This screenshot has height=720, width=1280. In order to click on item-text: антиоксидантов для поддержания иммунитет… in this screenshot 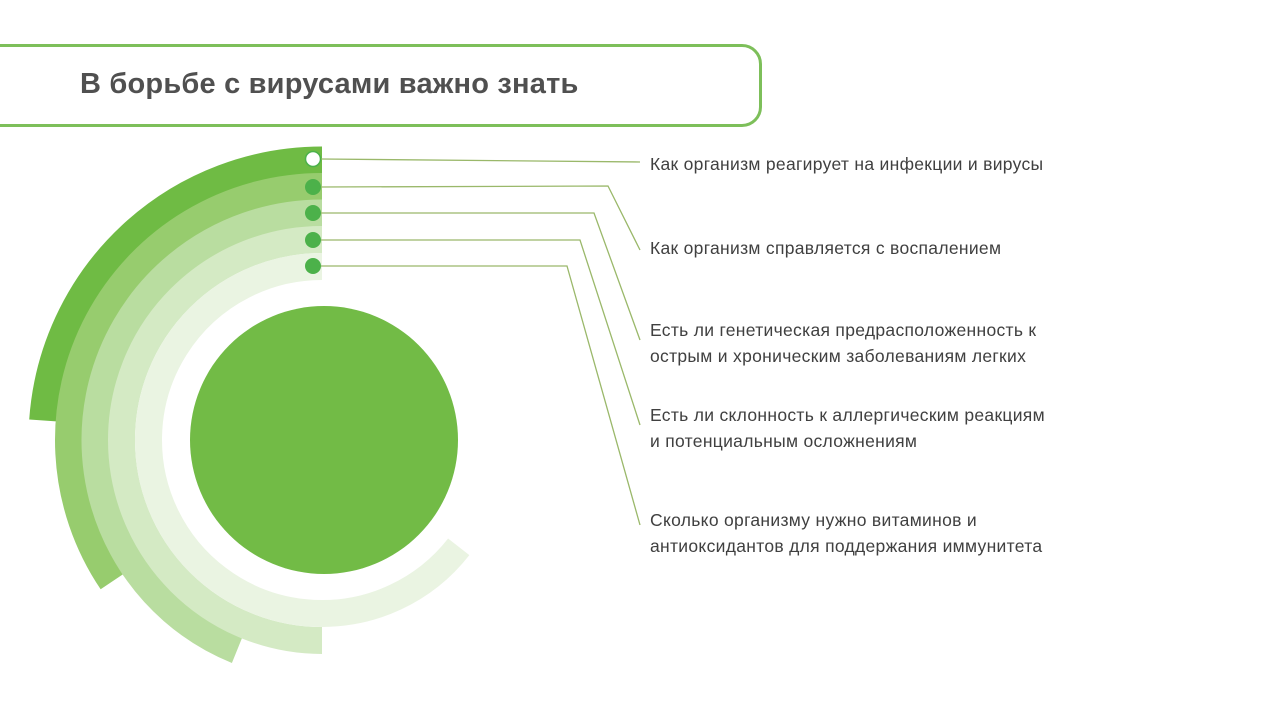, I will do `click(846, 546)`.